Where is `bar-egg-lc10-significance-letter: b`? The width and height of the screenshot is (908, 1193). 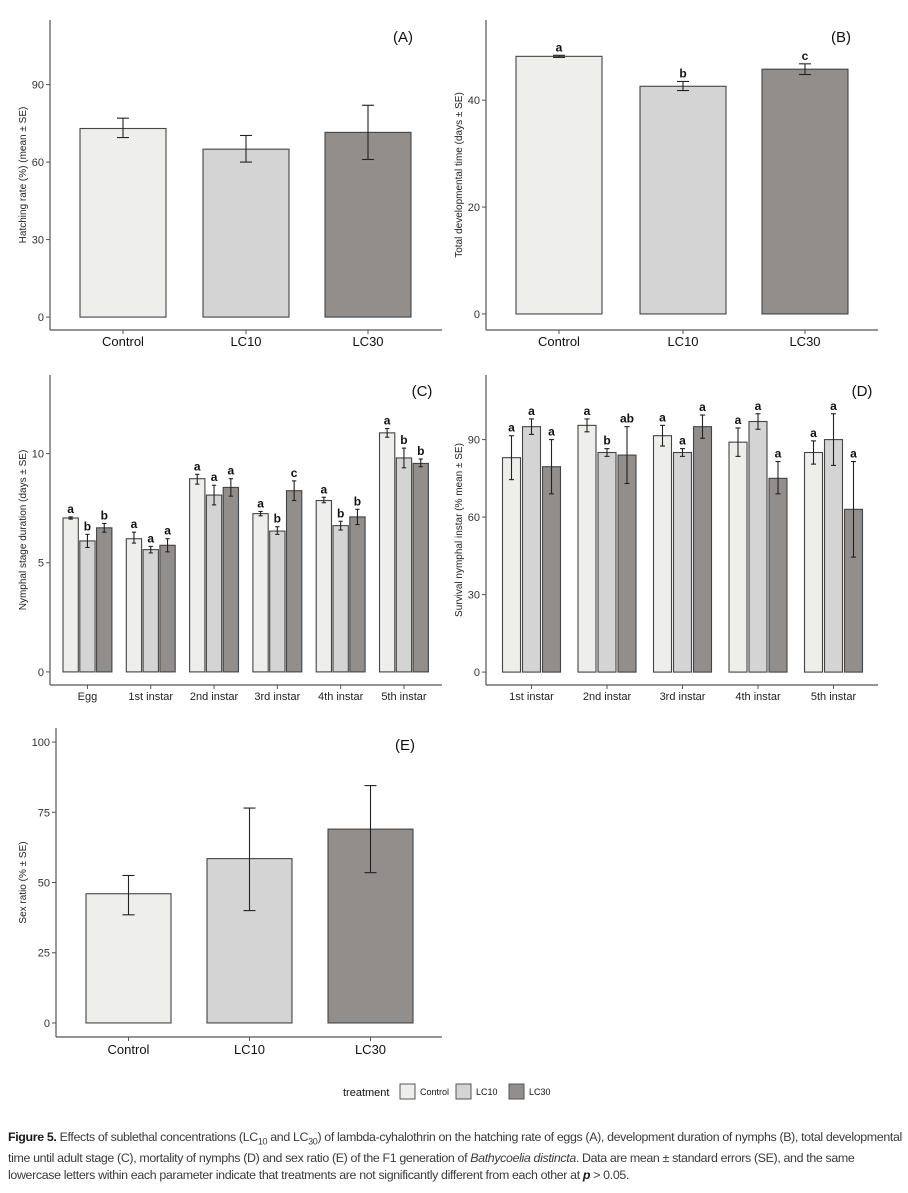 bar-egg-lc10-significance-letter: b is located at coordinates (87, 526).